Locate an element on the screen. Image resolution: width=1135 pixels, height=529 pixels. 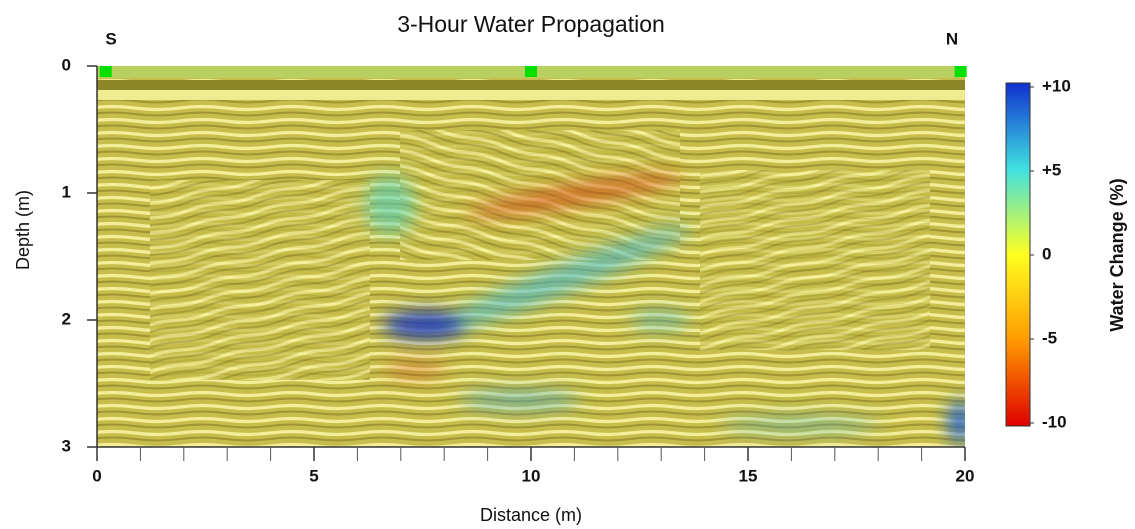
y-tick-label: 1 is located at coordinates (66, 191).